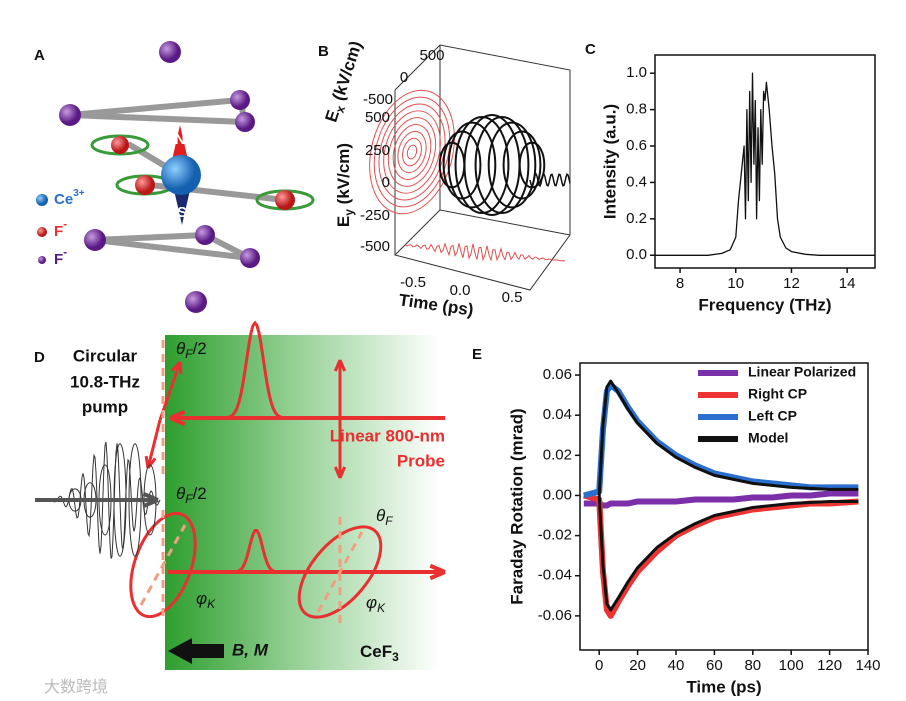 The image size is (906, 701). Describe the element at coordinates (375, 215) in the screenshot. I see `tick-label: -250` at that location.